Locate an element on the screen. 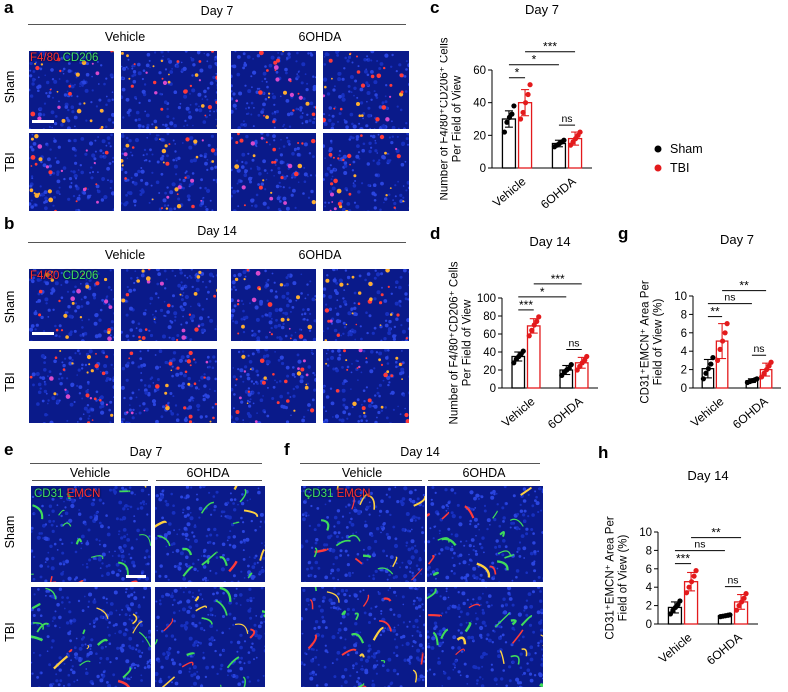 The height and width of the screenshot is (692, 788). panel-b-row-sham: Sham is located at coordinates (10, 307).